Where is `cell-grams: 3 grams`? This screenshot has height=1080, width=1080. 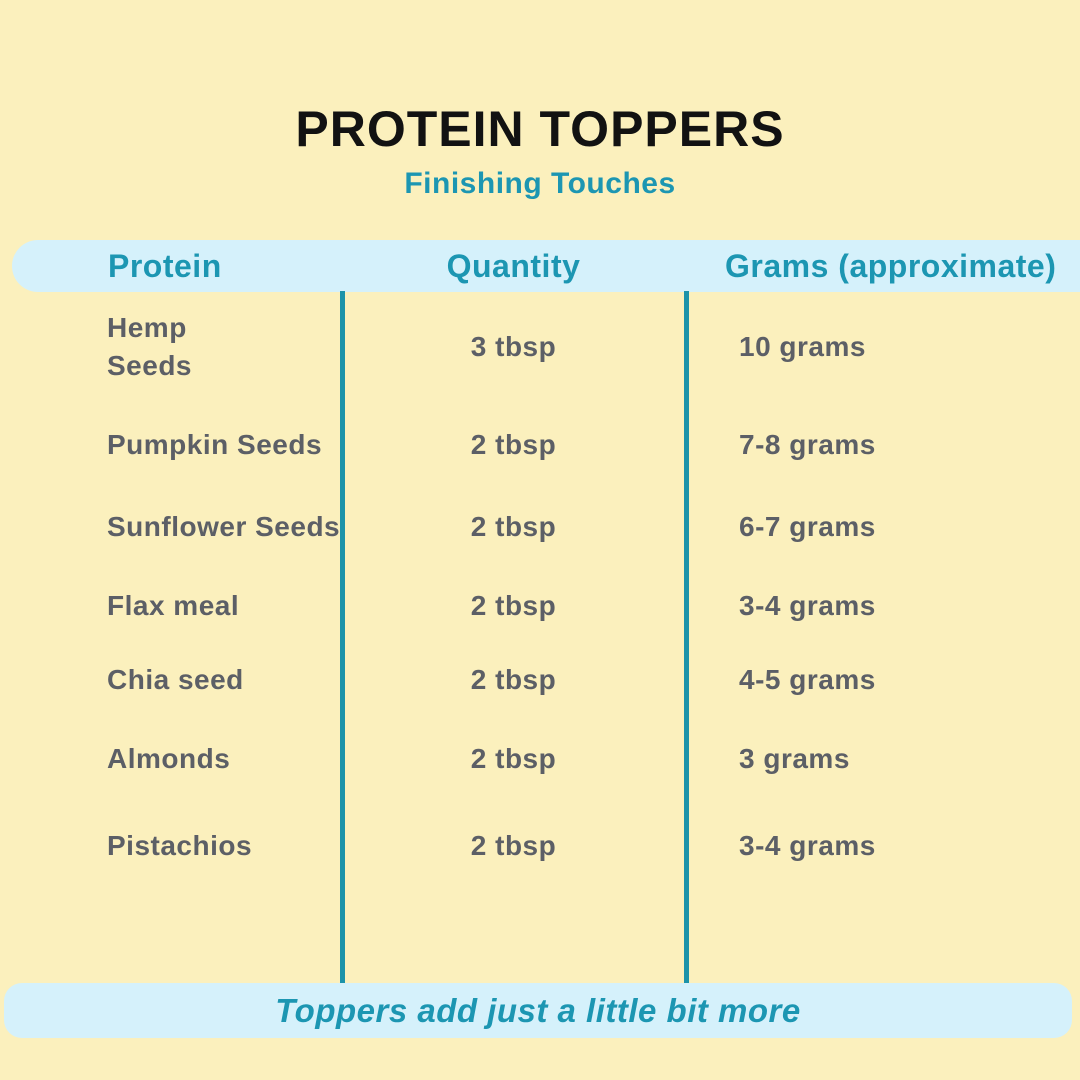
cell-grams: 3 grams is located at coordinates (794, 758).